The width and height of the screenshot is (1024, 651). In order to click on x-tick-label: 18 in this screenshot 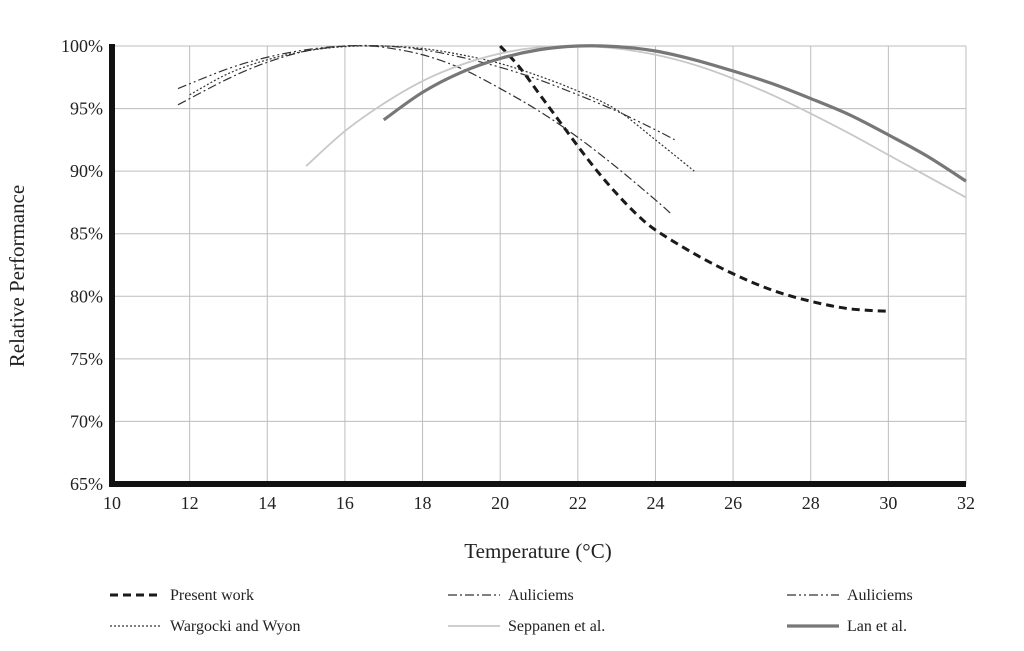, I will do `click(423, 503)`.